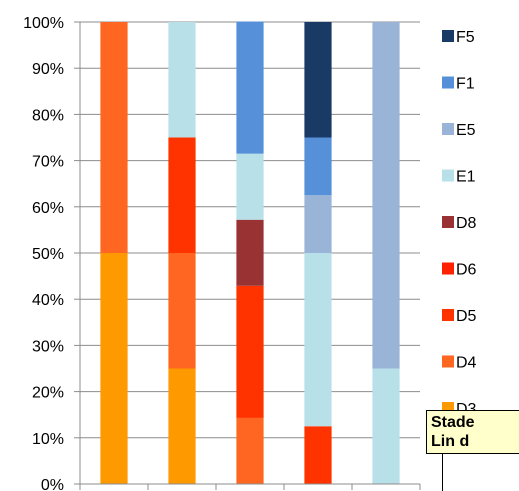 This screenshot has width=519, height=491. I want to click on y-tick-label: 70%, so click(48, 162).